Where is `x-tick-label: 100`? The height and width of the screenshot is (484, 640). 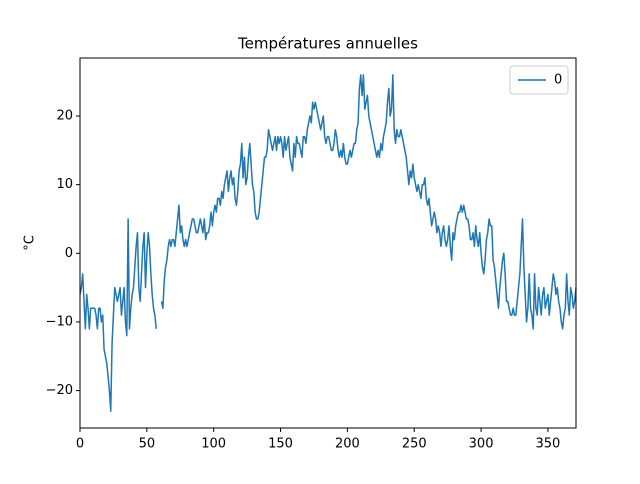 x-tick-label: 100 is located at coordinates (213, 444).